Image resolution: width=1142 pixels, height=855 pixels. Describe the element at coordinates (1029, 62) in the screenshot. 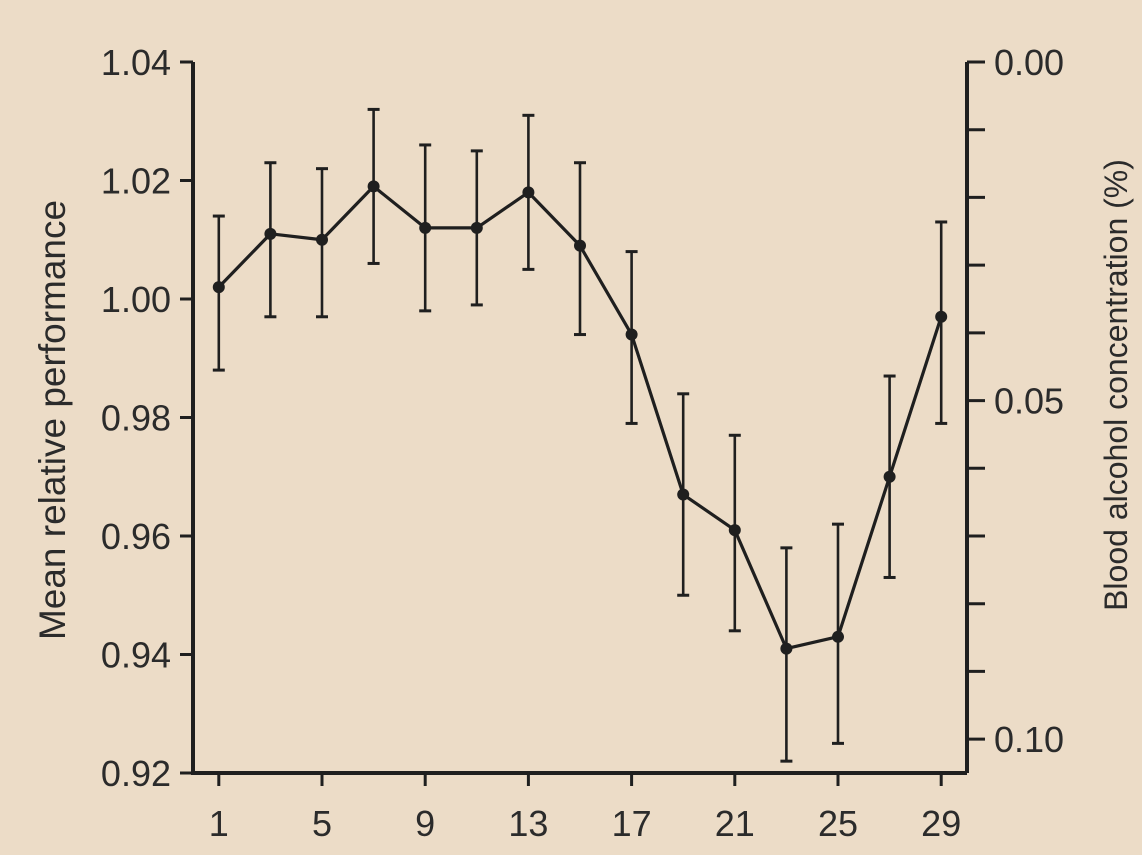

I see `y2-tick-label: 0.00` at that location.